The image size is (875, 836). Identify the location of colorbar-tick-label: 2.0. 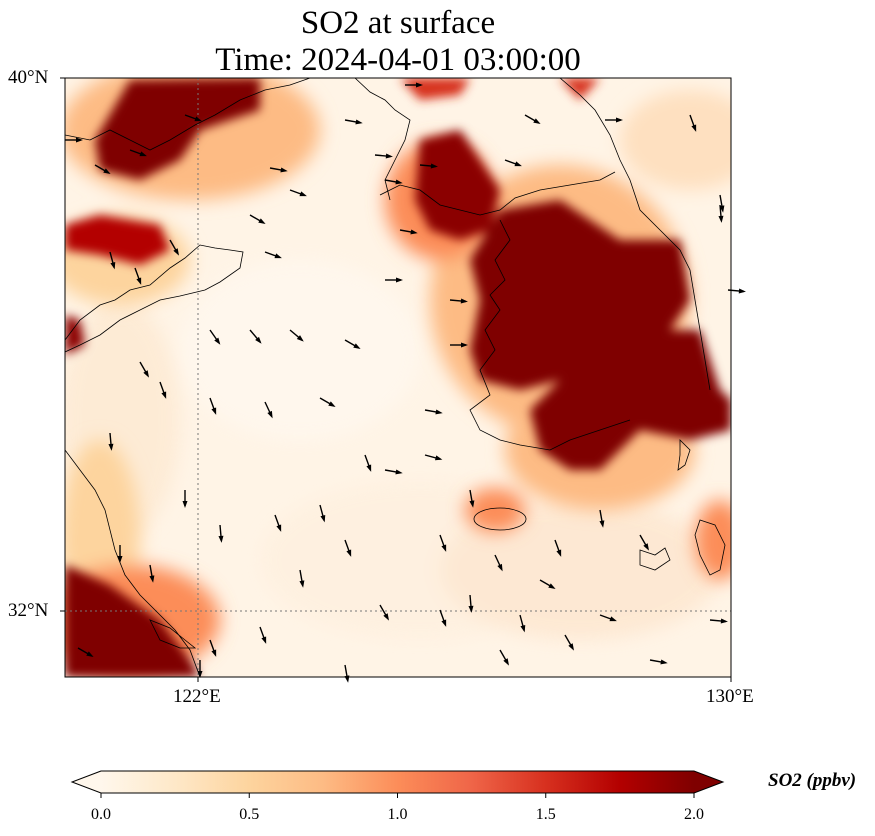
(694, 814).